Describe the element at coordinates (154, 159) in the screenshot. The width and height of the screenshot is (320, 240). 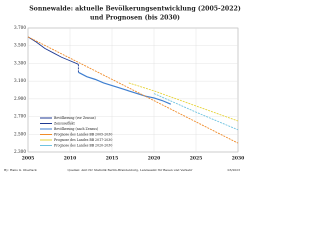
I see `x-tick-label: 2020` at that location.